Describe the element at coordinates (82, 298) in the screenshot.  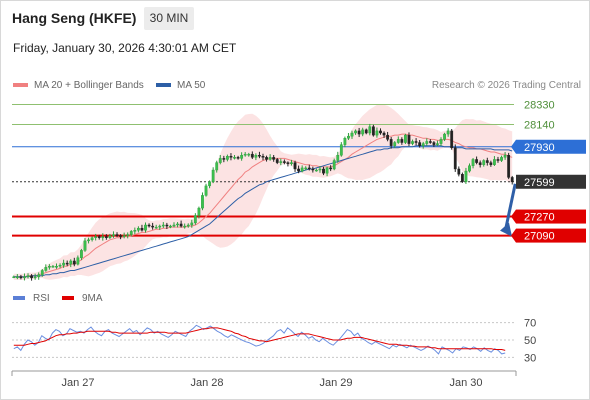
I see `legend-item-9ma: 9MA` at that location.